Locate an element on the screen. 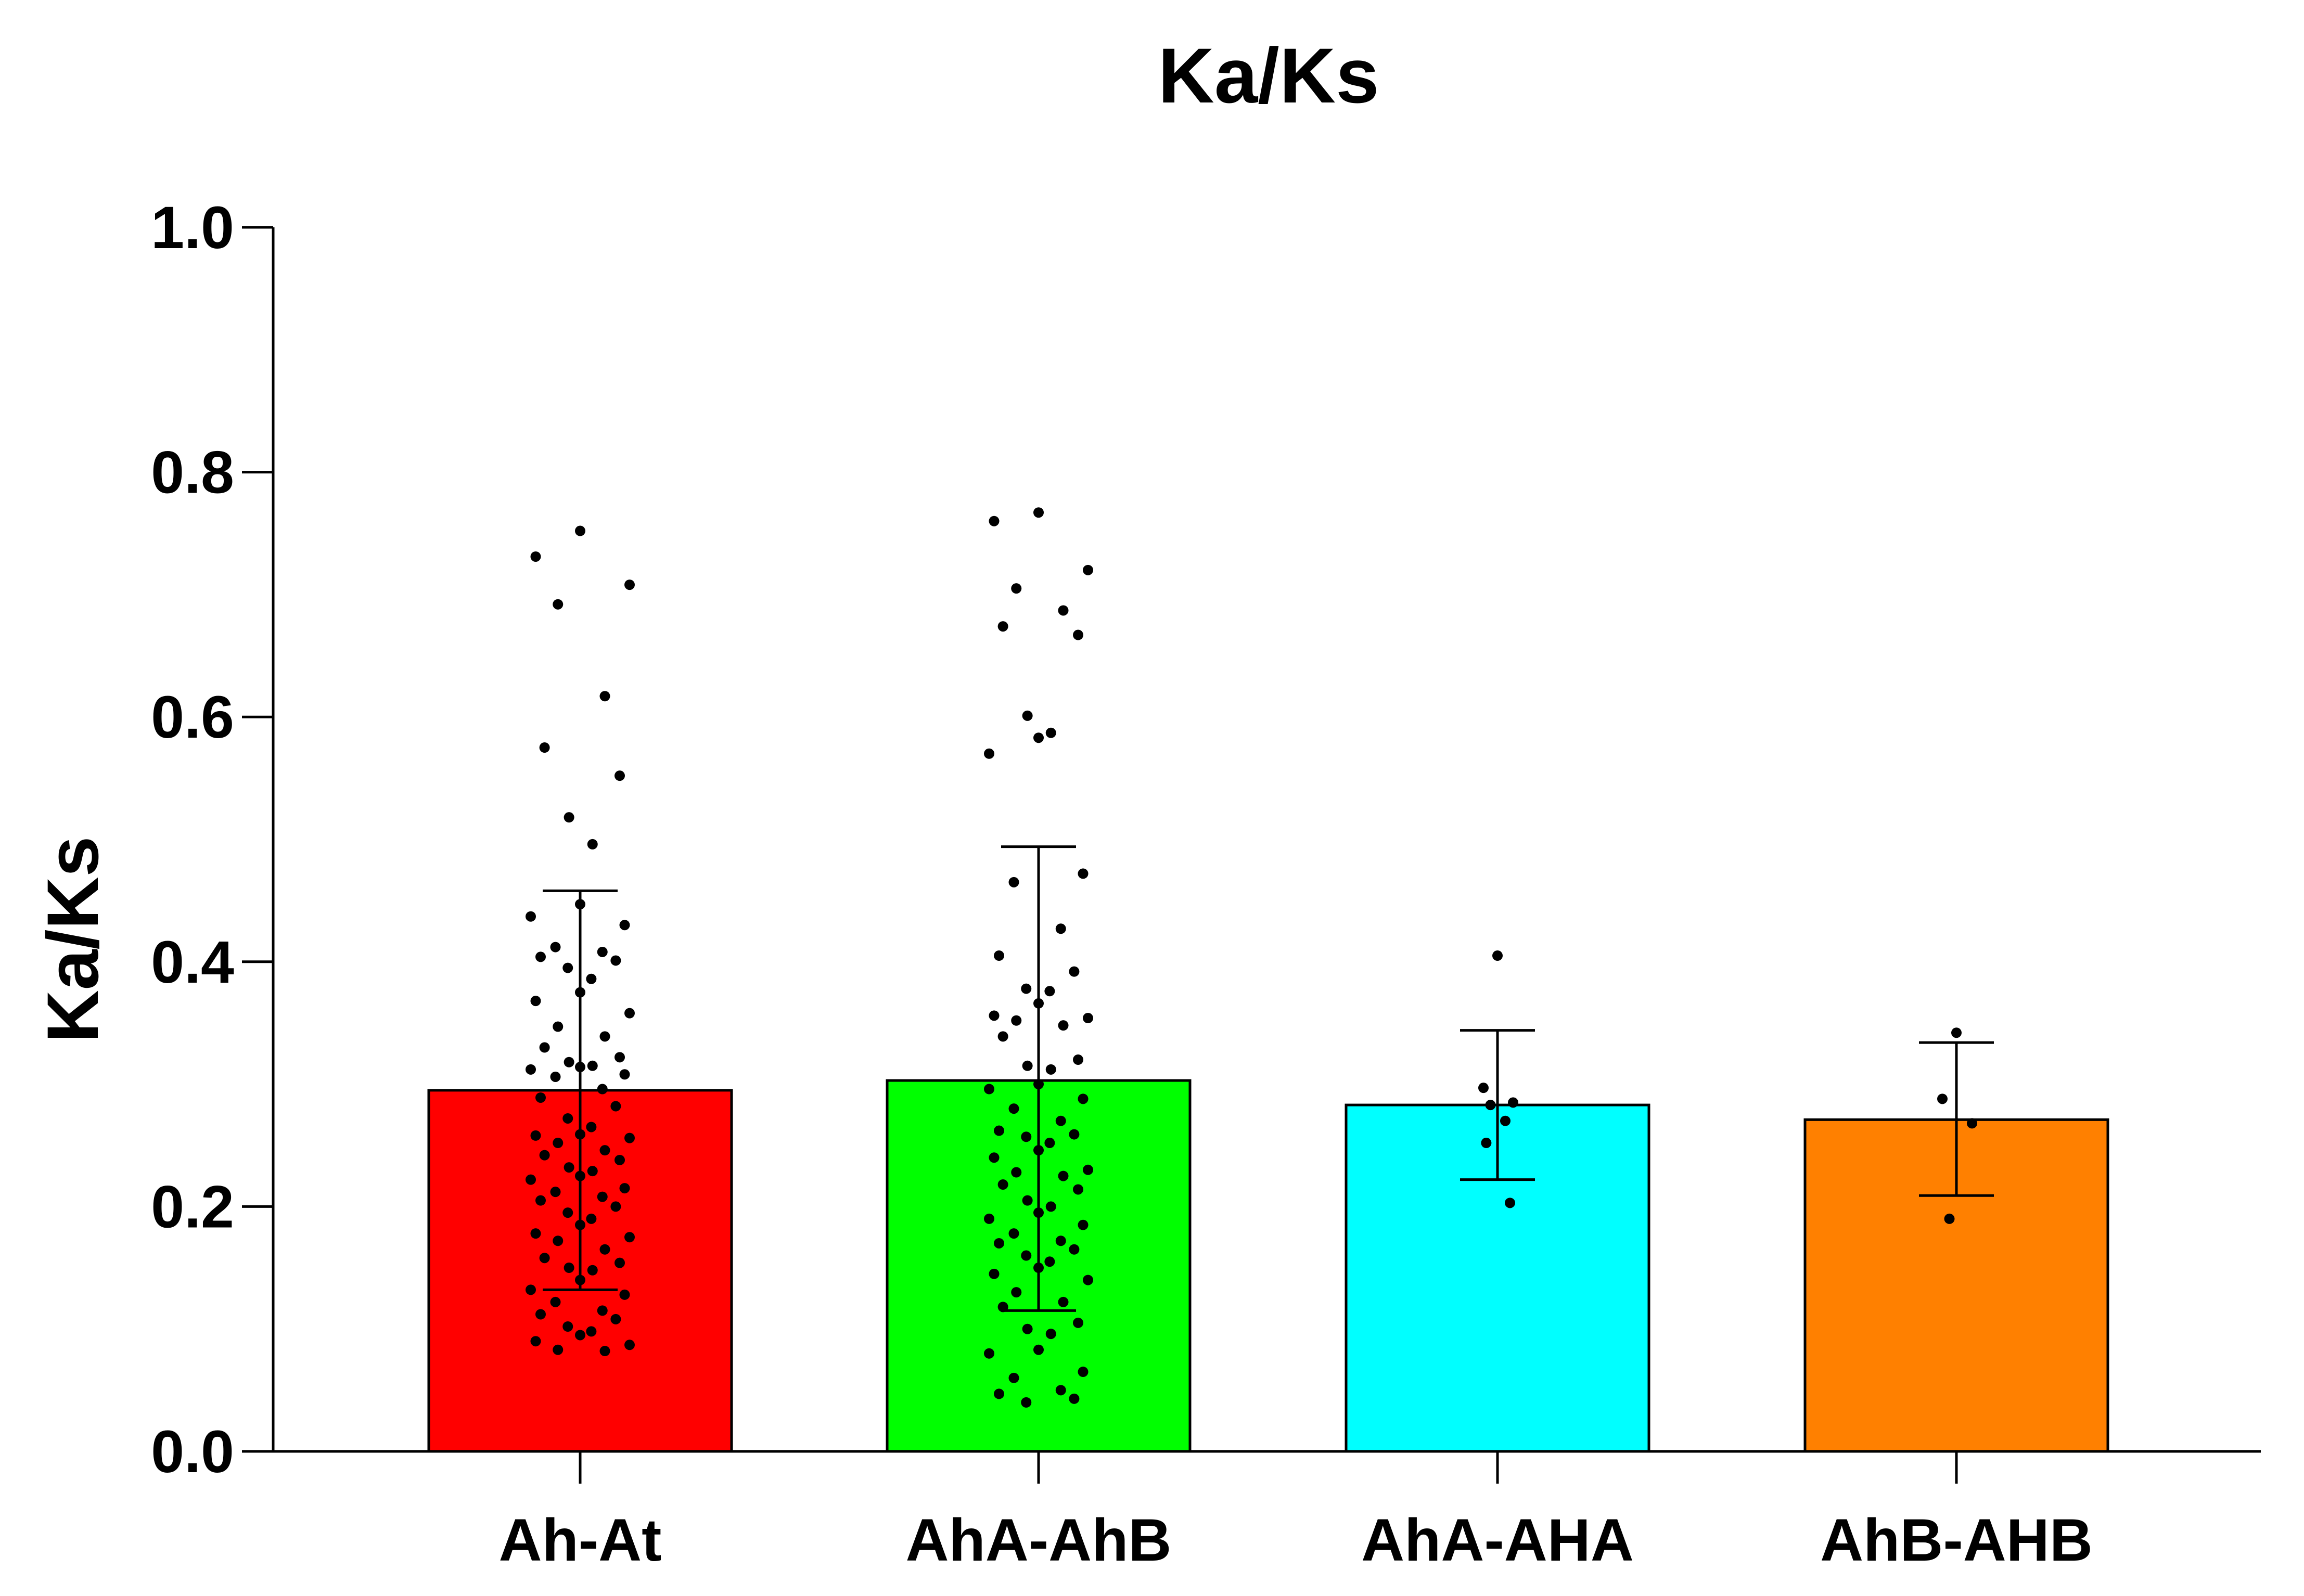 This screenshot has height=1596, width=2304. y-axis-label: Ka/Ks is located at coordinates (73, 939).